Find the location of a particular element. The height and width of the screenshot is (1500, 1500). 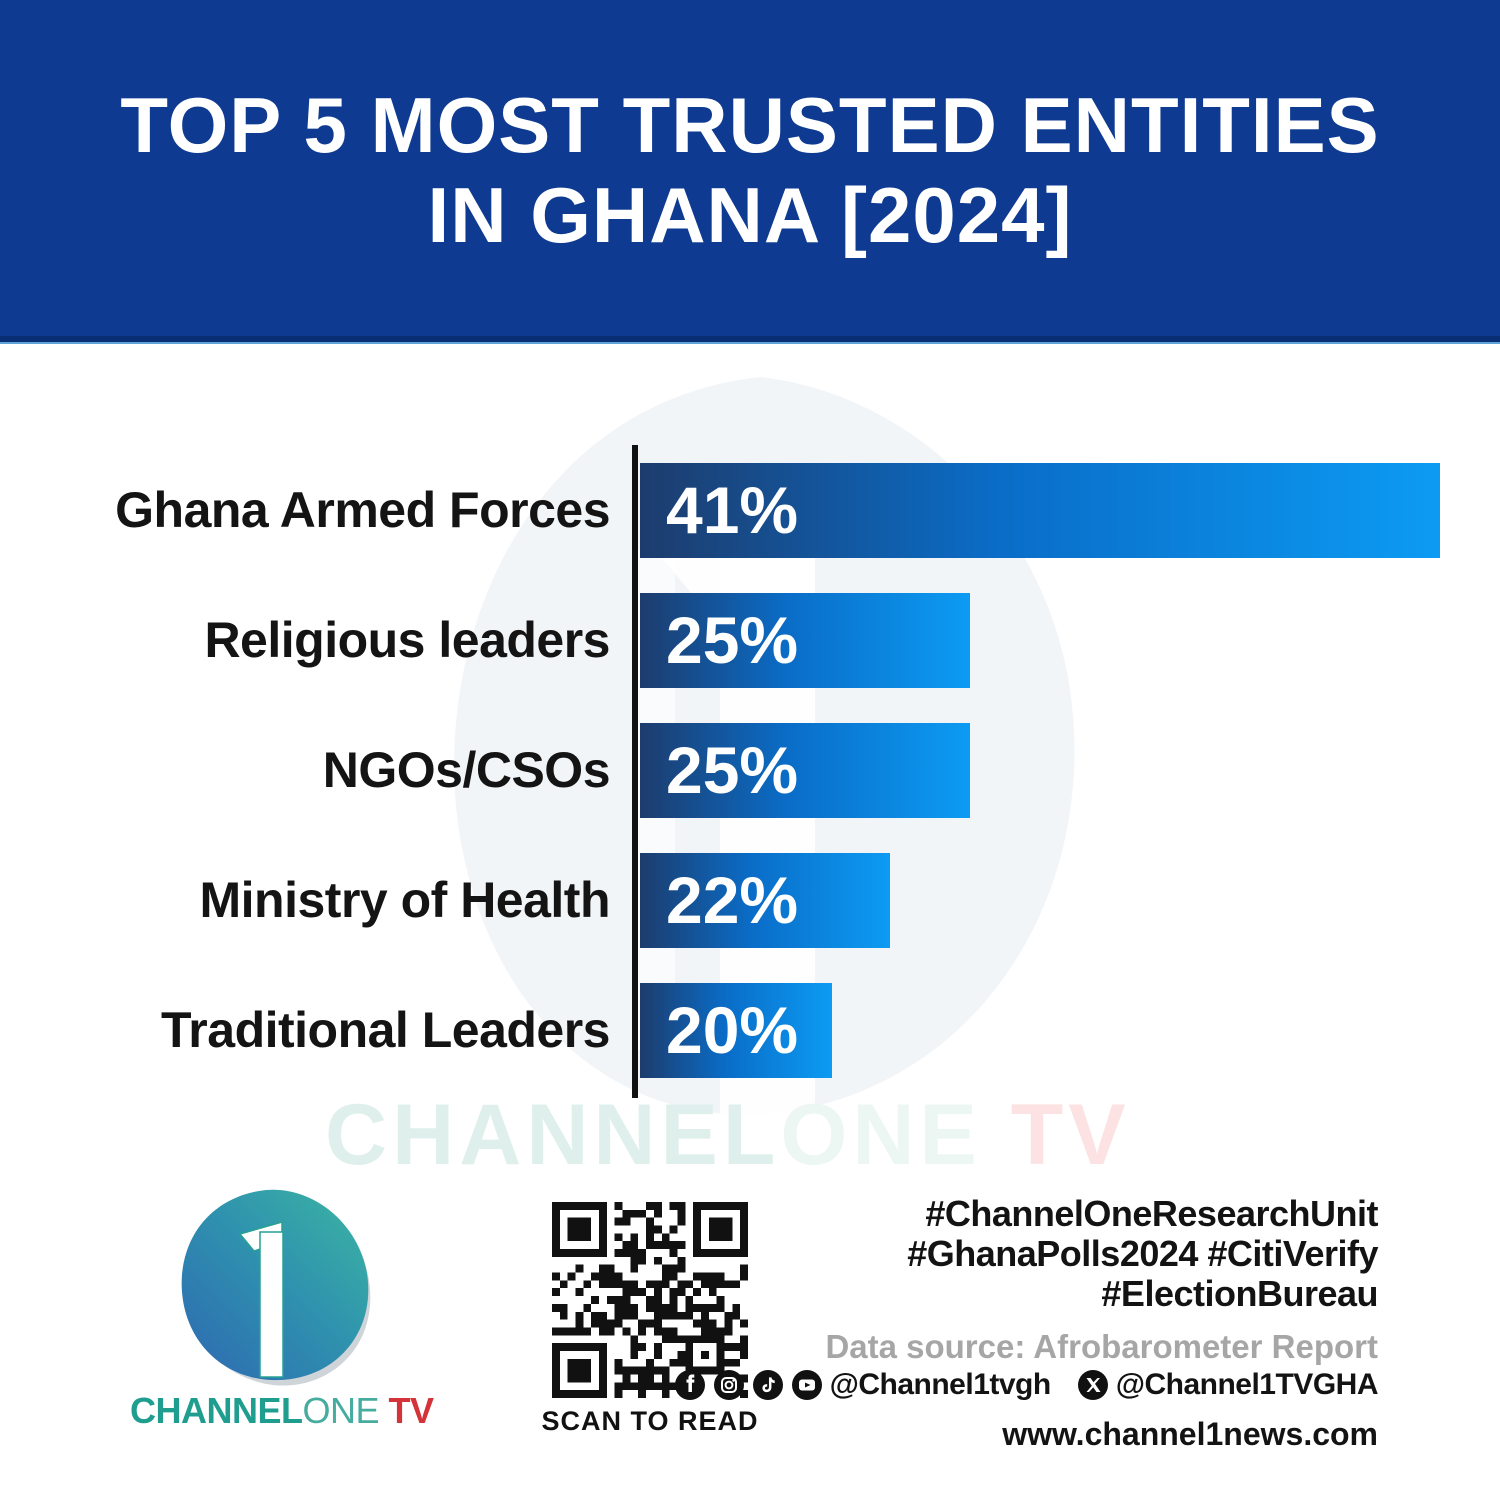

bar-traditional-leaders: 20% is located at coordinates (736, 1030).